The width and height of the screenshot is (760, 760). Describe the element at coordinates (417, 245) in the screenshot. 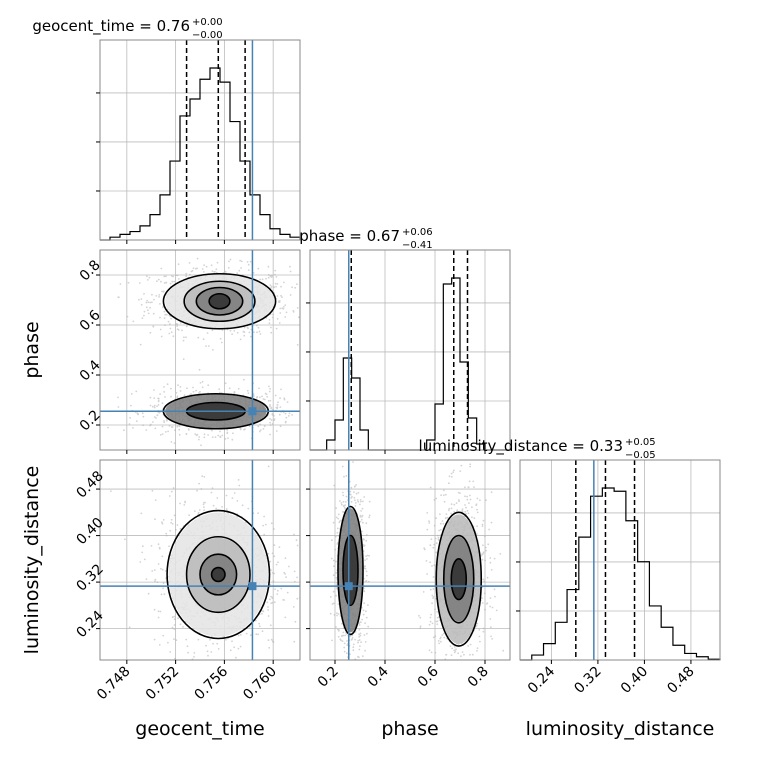

I see `title-lower-error: −0.41` at that location.